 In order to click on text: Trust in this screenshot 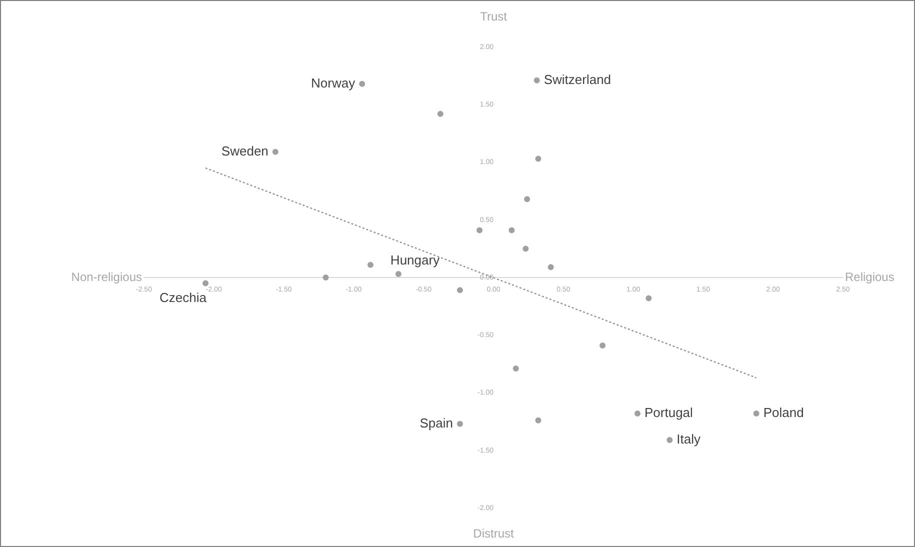, I will do `click(494, 16)`.